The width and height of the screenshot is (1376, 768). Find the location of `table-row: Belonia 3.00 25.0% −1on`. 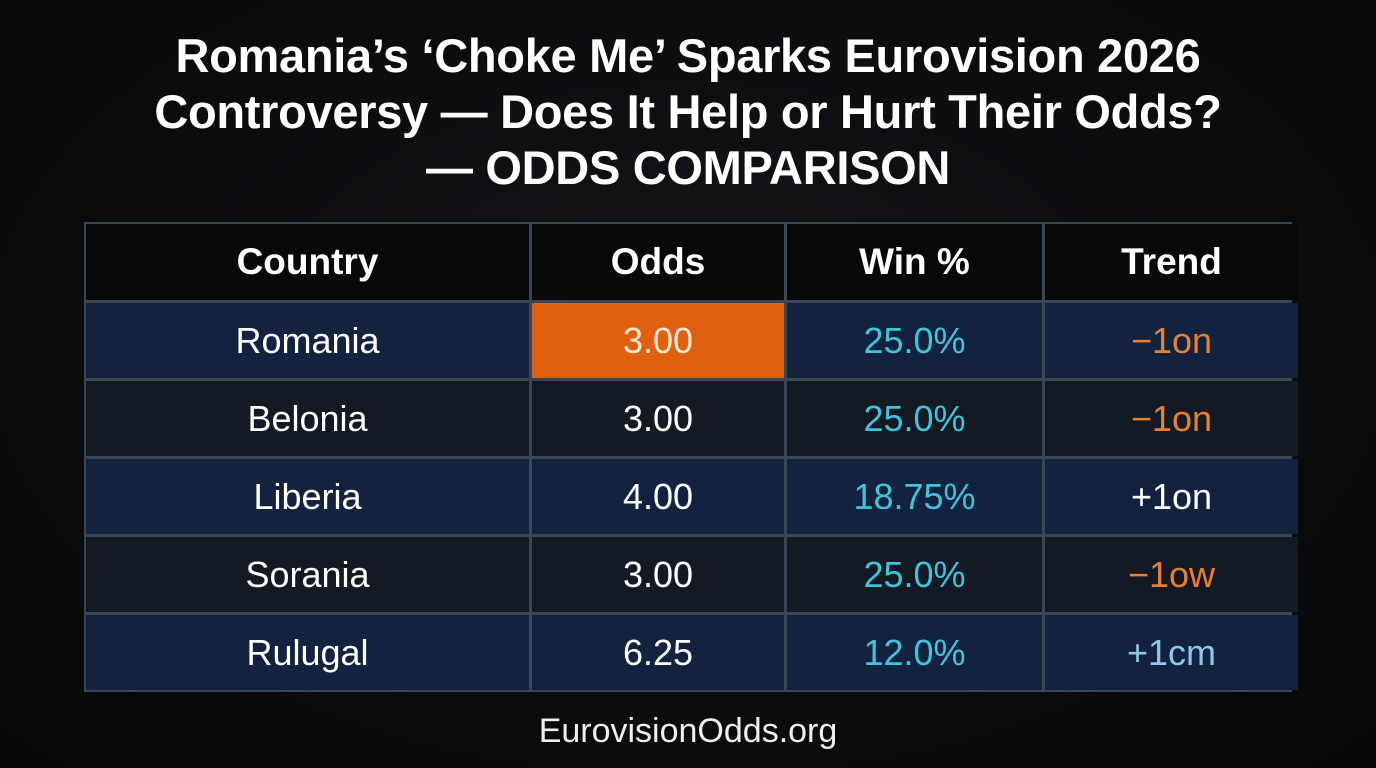

table-row: Belonia 3.00 25.0% −1on is located at coordinates (692, 418).